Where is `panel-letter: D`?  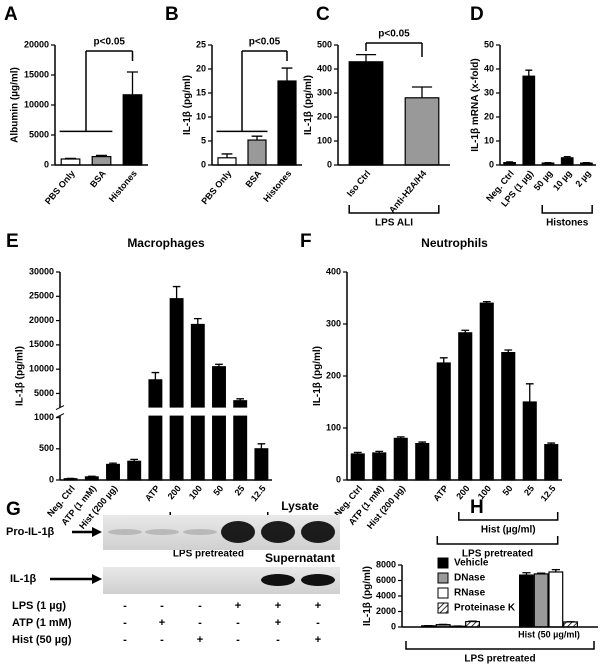
panel-letter: D is located at coordinates (477, 14).